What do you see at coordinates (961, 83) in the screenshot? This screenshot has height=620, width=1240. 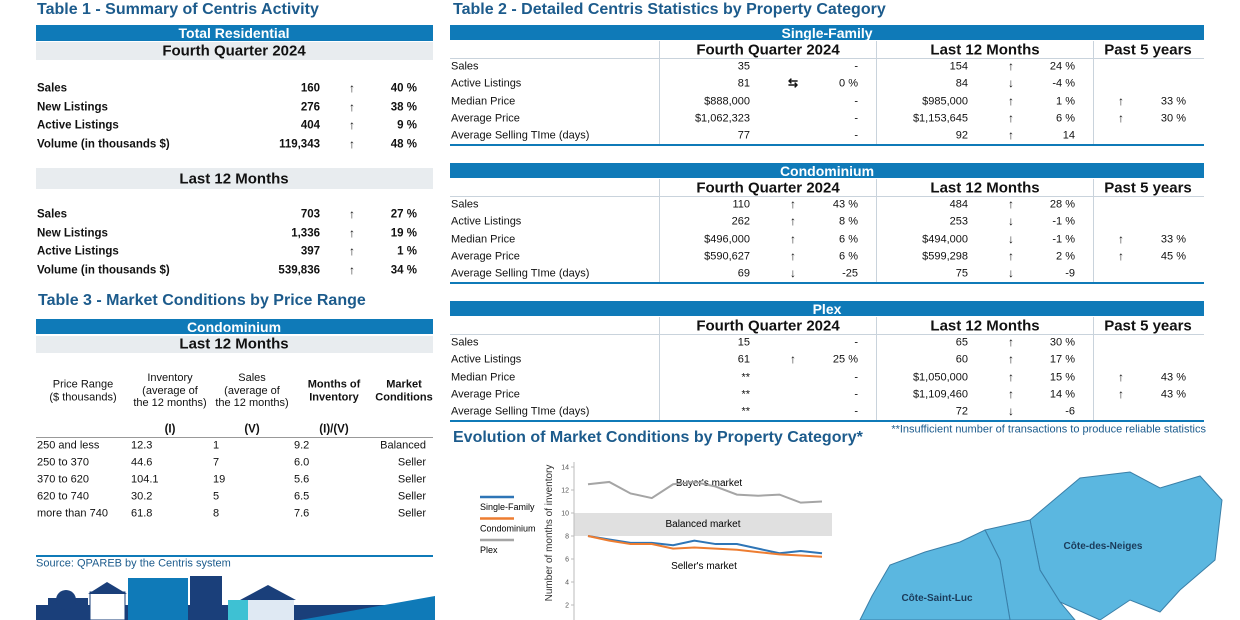 I see `change: 84` at bounding box center [961, 83].